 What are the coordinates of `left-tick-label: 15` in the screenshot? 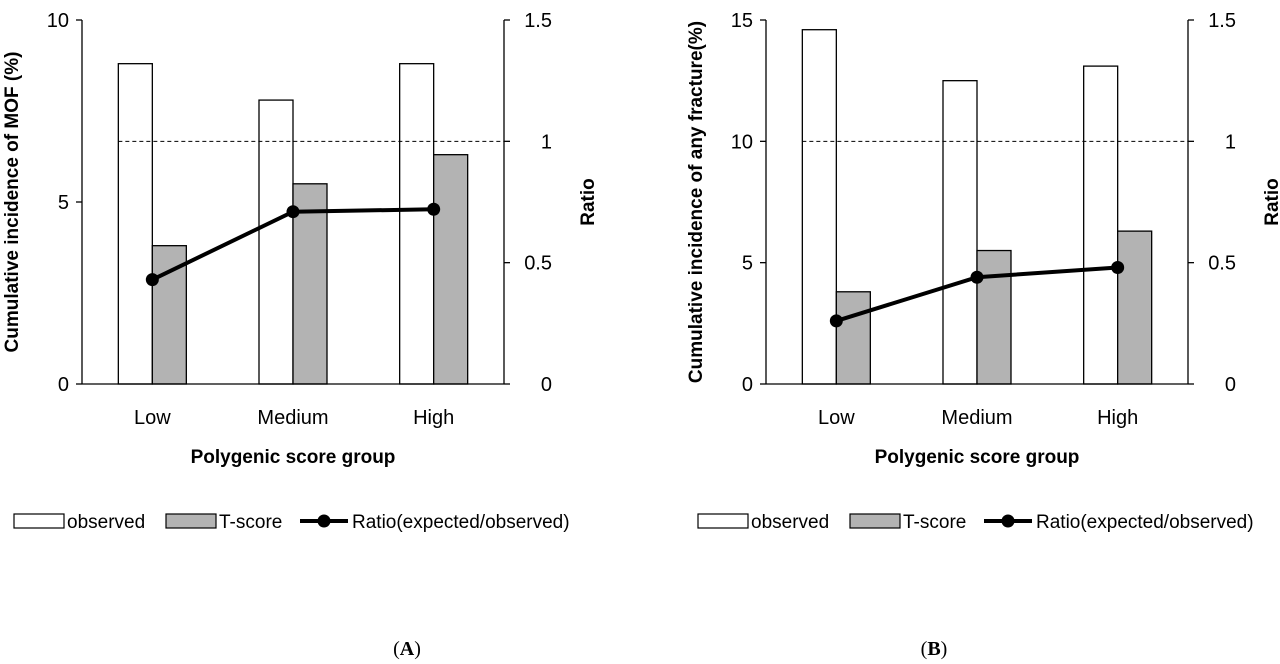 It's located at (742, 21).